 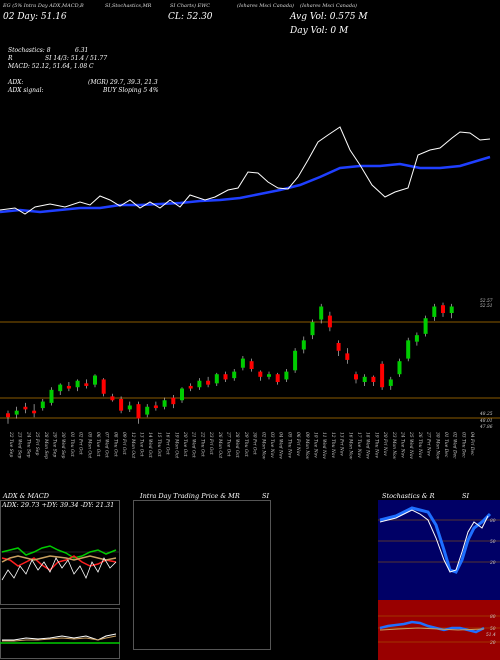 What do you see at coordinates (228, 444) in the screenshot?
I see `date-label: 27 Tue Oct` at bounding box center [228, 444].